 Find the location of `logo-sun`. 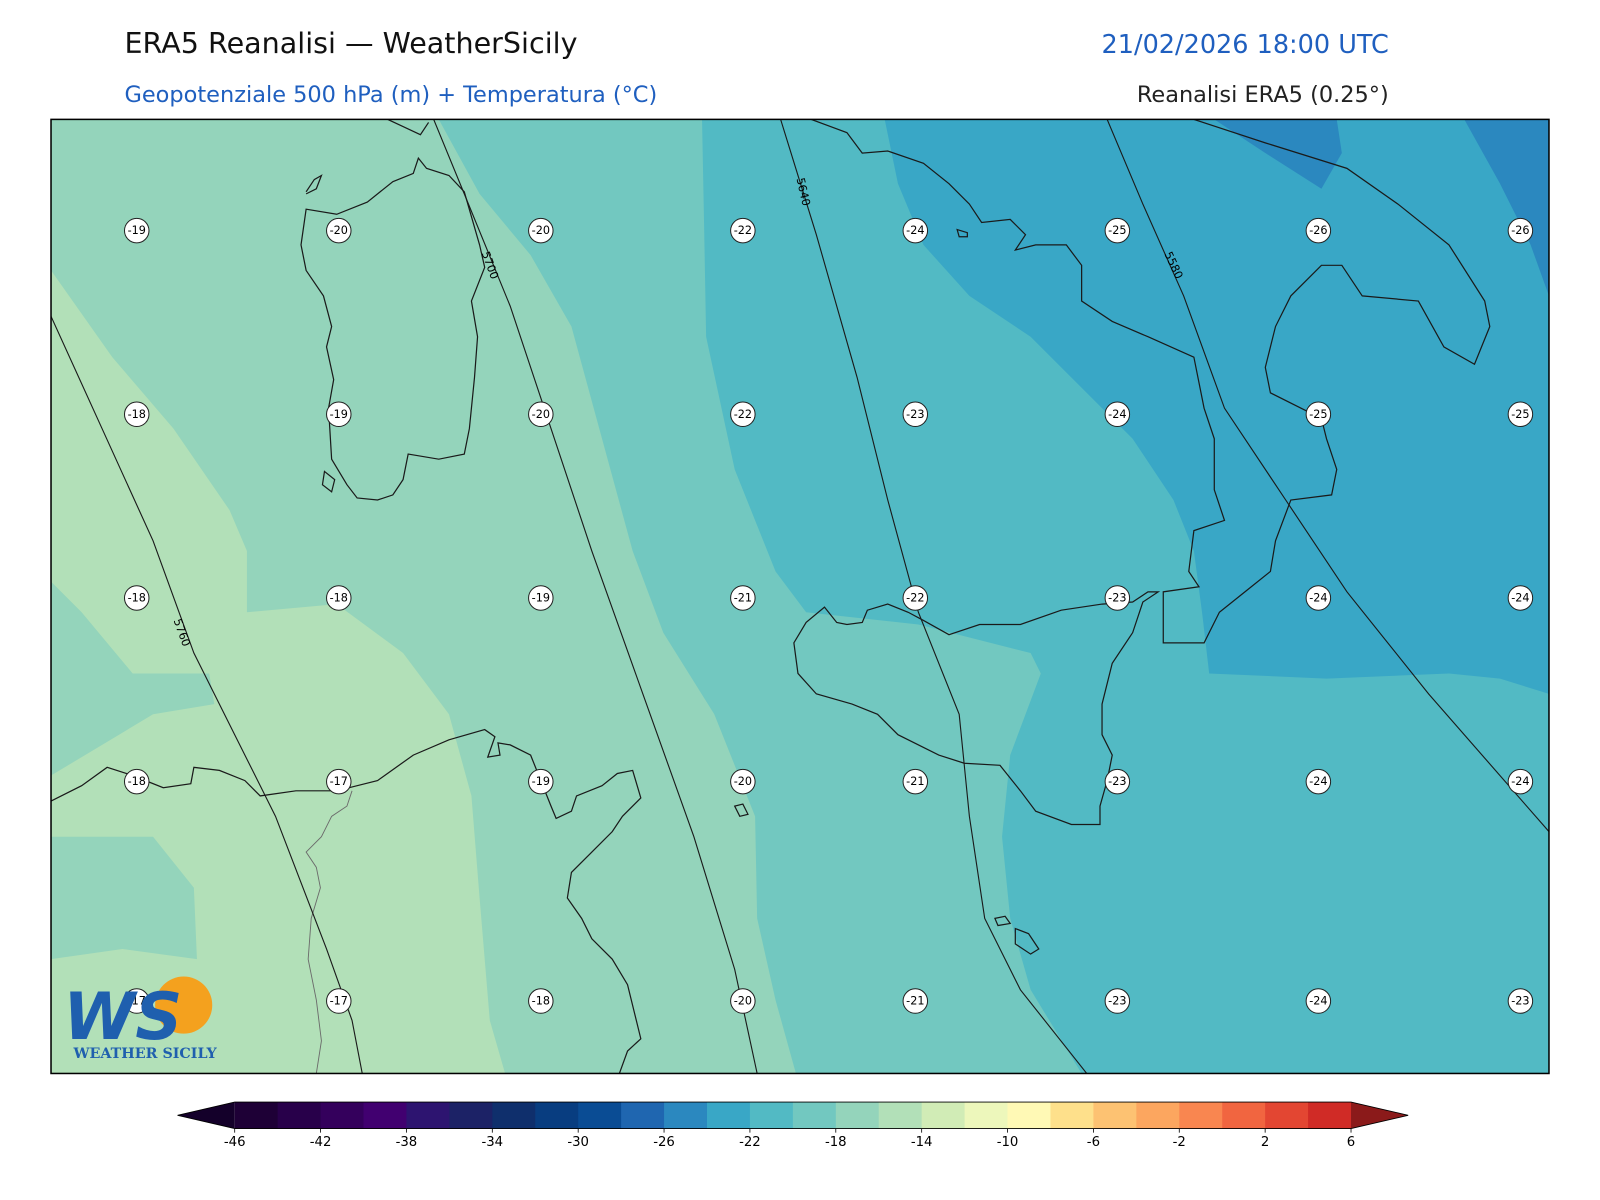

logo-sun is located at coordinates (184, 1005).